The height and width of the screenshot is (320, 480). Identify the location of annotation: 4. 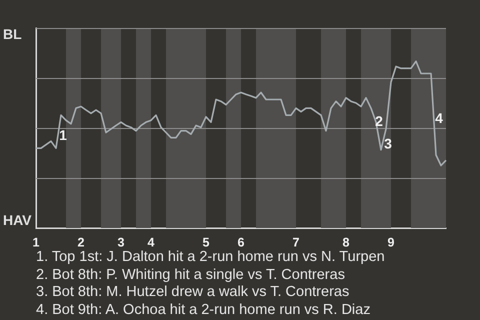
(439, 118).